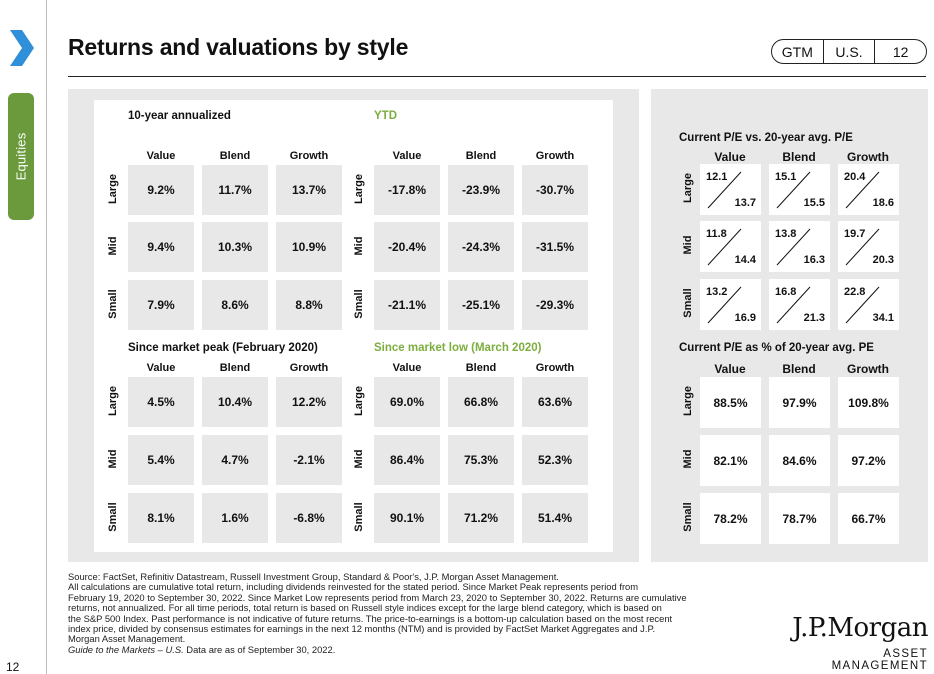 The image size is (934, 674). Describe the element at coordinates (799, 460) in the screenshot. I see `pe-percent-cell: 84.6%` at that location.